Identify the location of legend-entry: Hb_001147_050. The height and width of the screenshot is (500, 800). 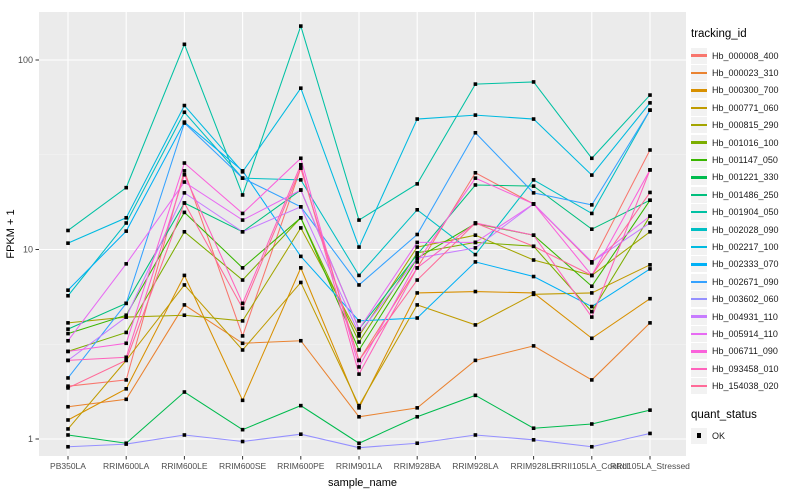
(745, 160).